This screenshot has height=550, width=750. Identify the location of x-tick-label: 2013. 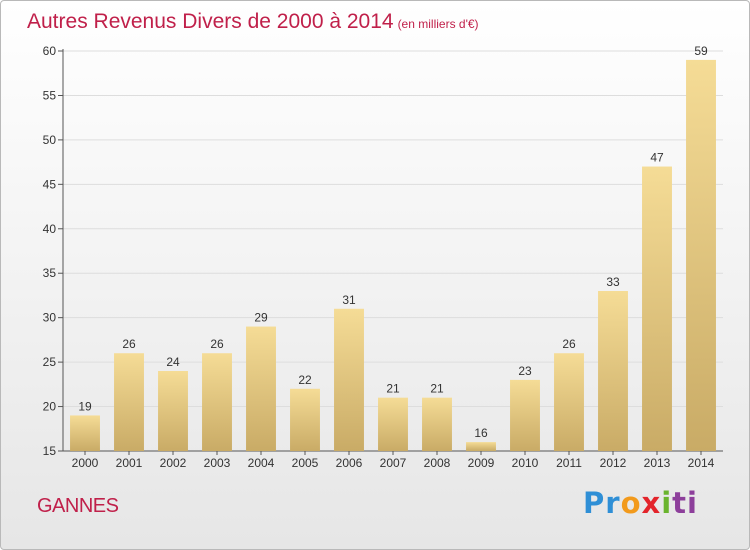
(657, 463).